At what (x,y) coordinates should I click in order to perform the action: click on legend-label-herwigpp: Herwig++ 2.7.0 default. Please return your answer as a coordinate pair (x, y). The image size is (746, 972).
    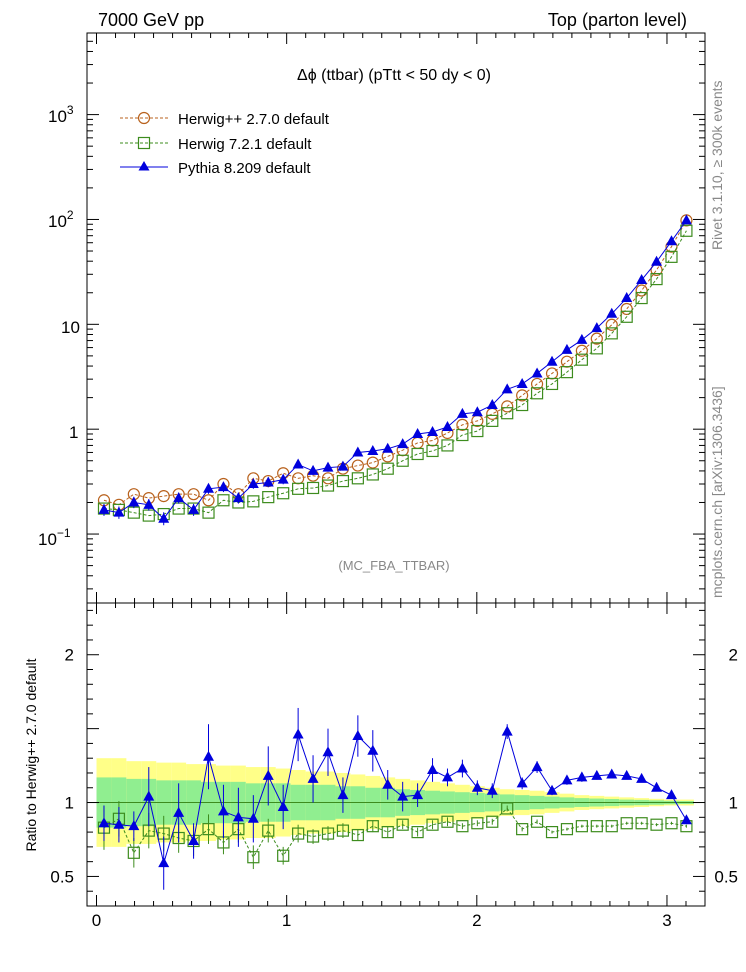
    Looking at the image, I should click on (254, 119).